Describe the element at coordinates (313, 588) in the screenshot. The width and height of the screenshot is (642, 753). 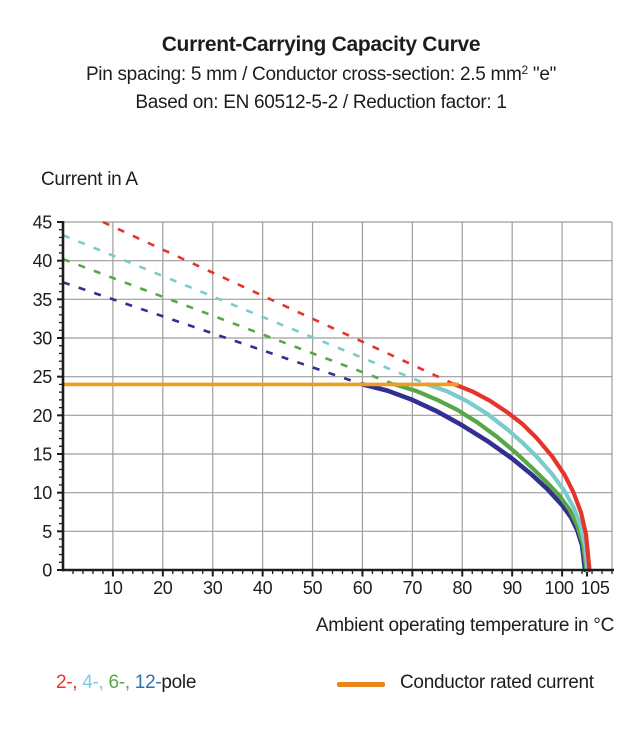
I see `svg-text: 50` at that location.